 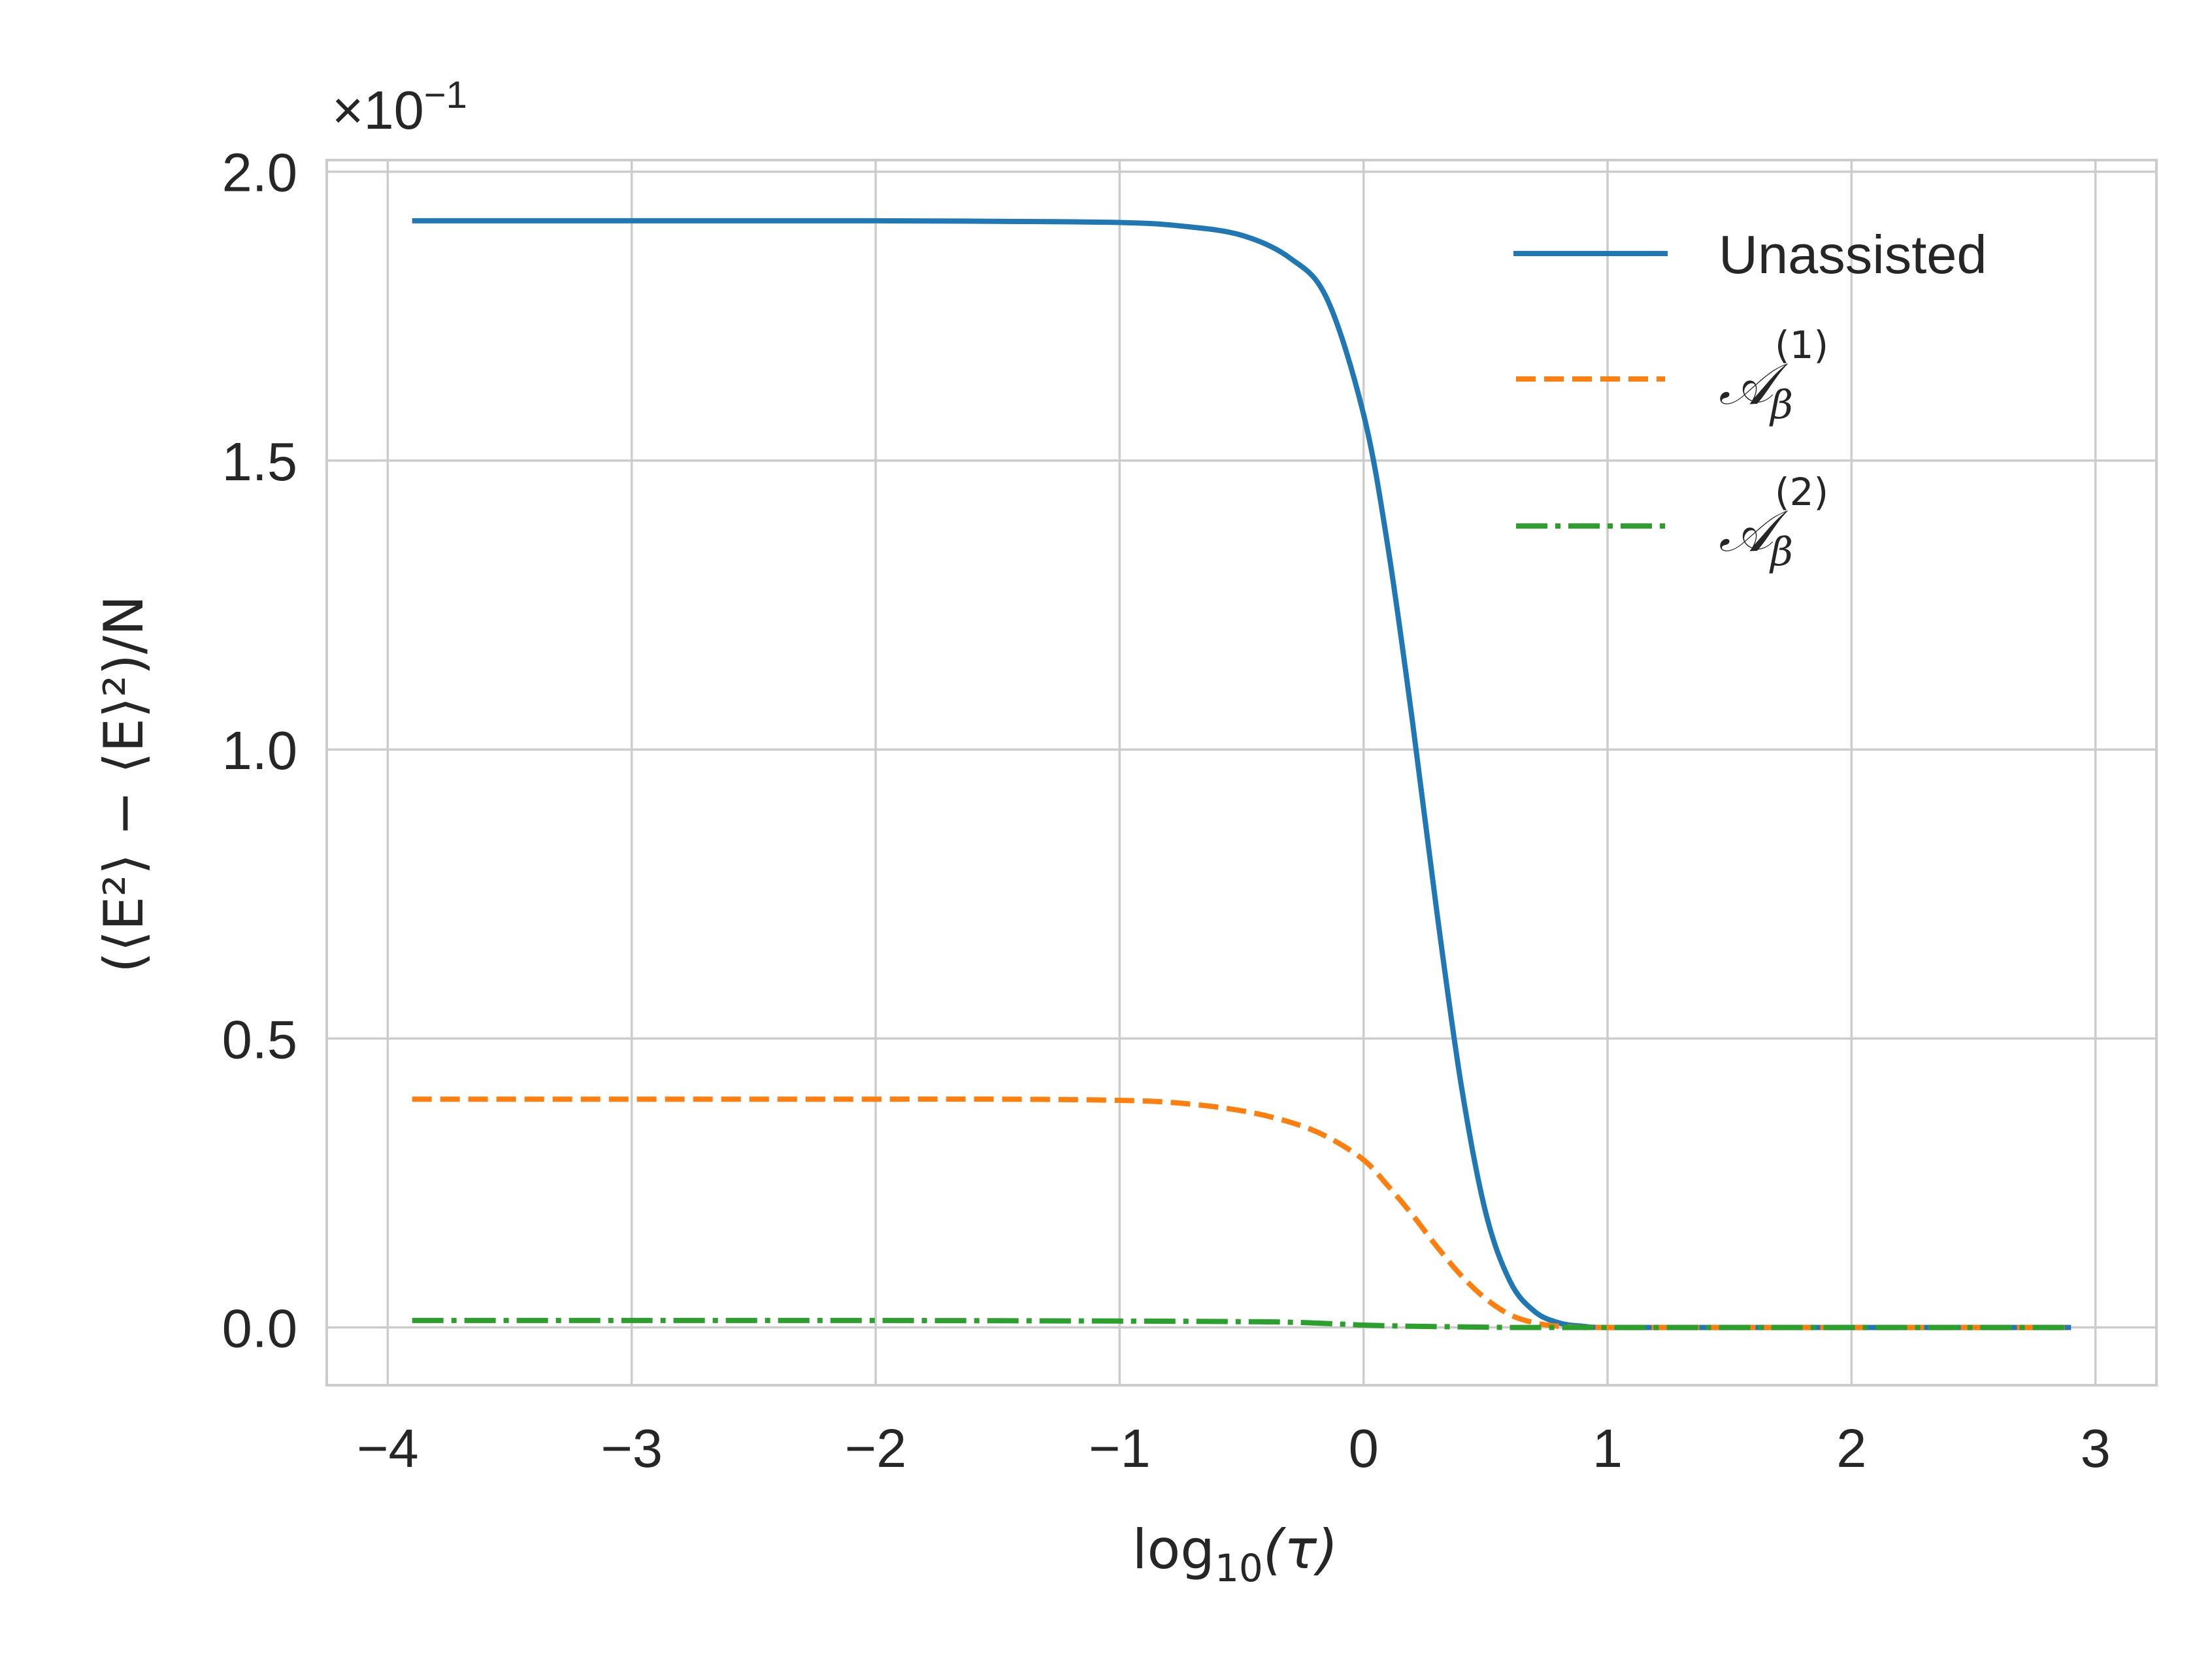 What do you see at coordinates (876, 1448) in the screenshot?
I see `x-tick-label: −2` at bounding box center [876, 1448].